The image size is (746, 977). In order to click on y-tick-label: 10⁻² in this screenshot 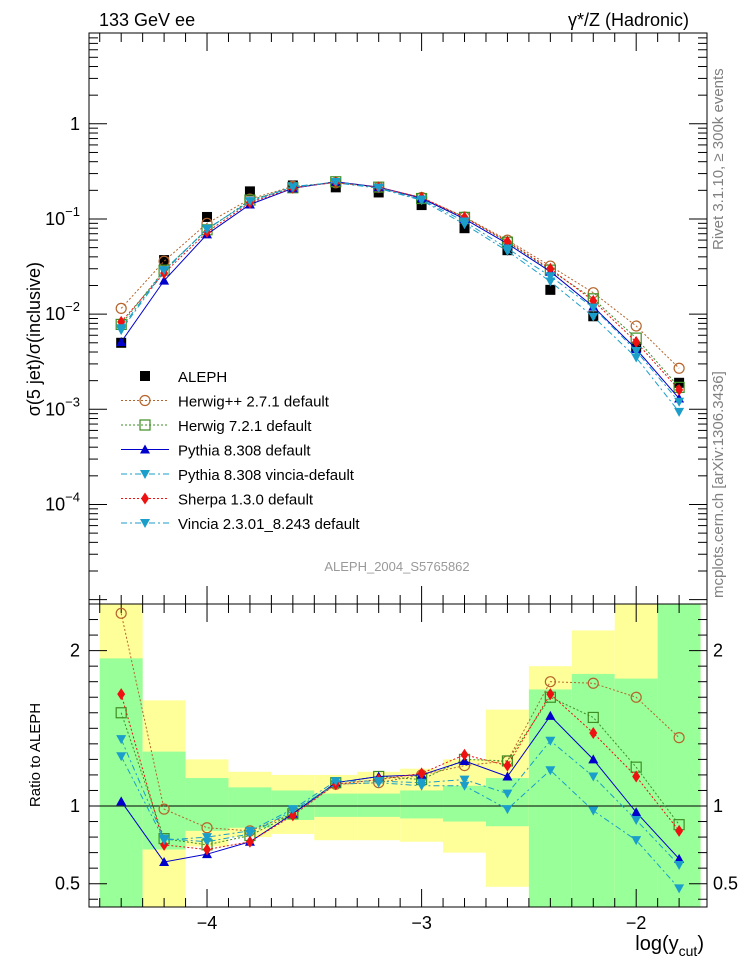, I will do `click(62, 311)`.